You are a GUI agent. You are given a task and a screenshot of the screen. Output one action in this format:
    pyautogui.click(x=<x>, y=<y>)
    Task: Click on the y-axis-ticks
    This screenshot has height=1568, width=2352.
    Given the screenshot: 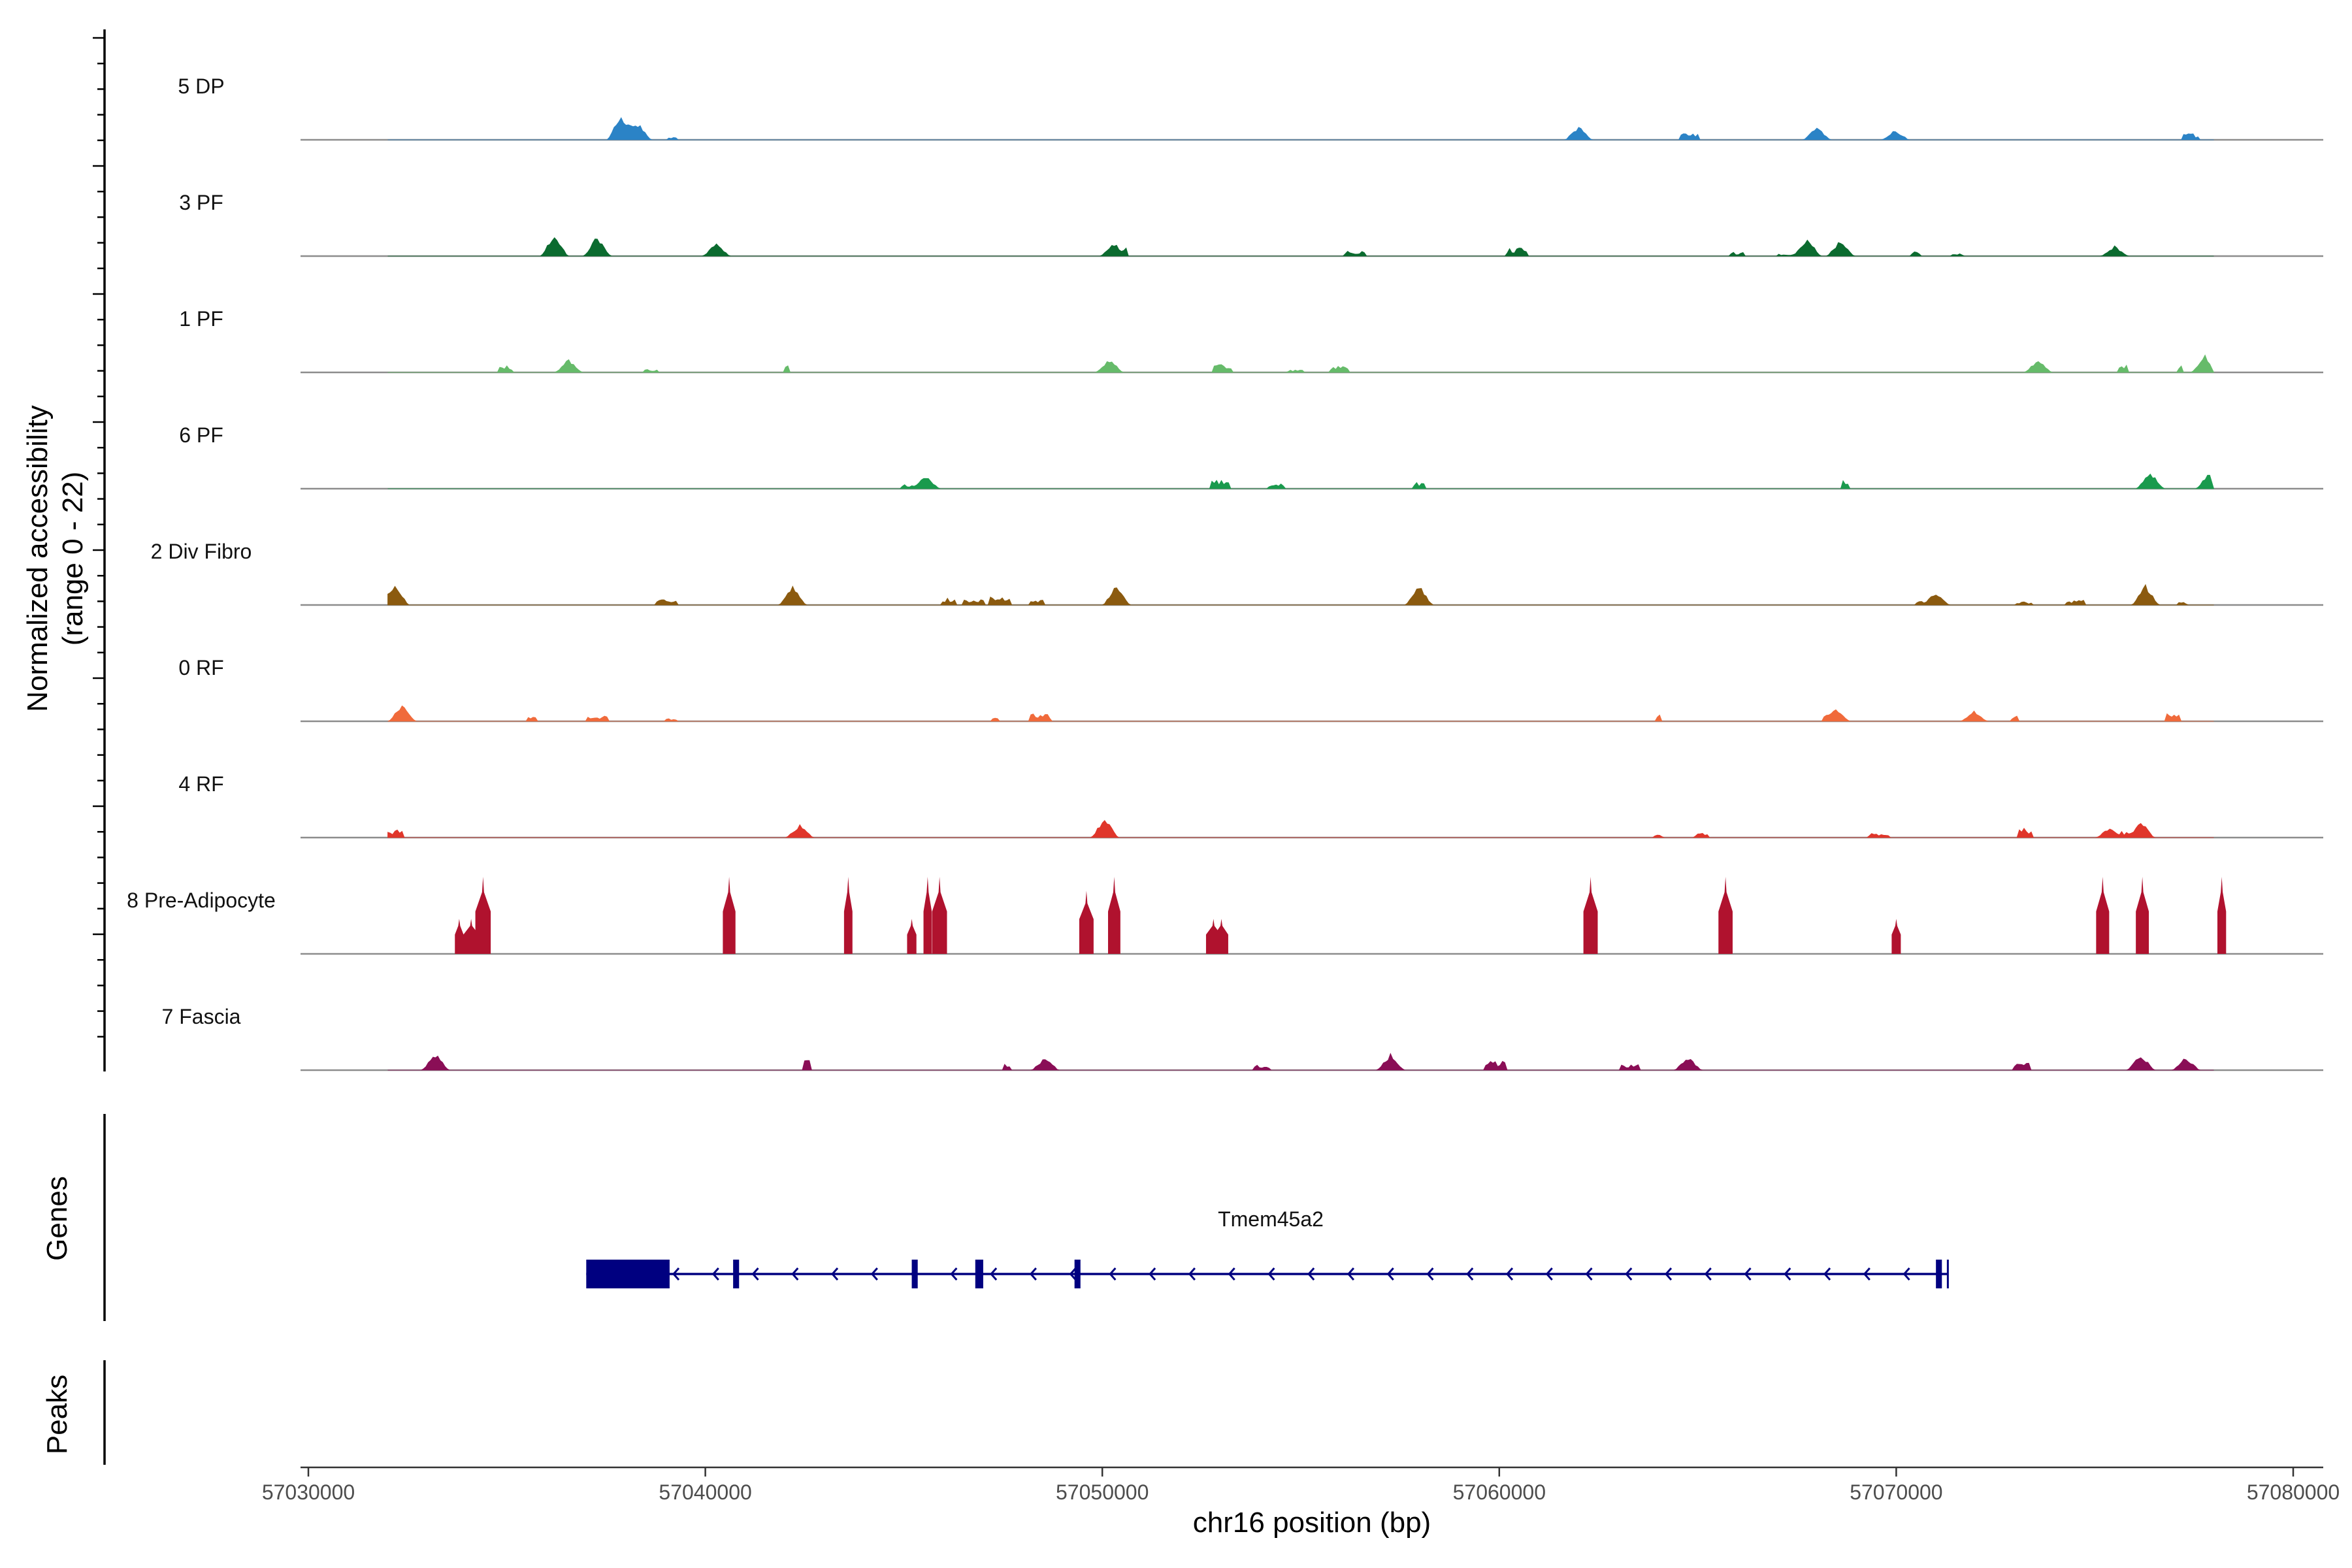 What is the action you would take?
    pyautogui.click(x=99, y=537)
    